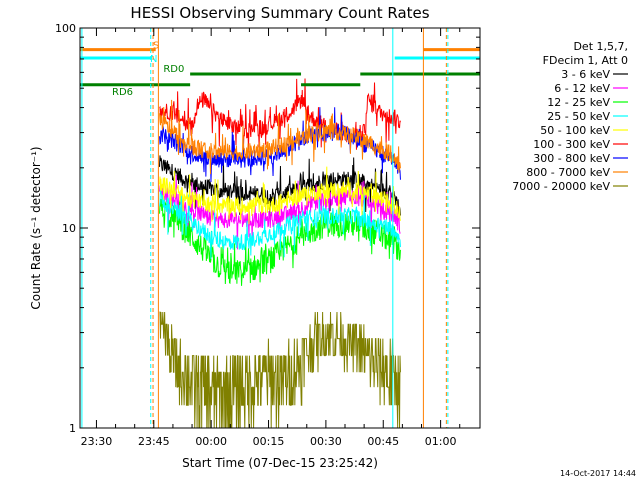 This screenshot has width=640, height=480. What do you see at coordinates (441, 441) in the screenshot?
I see `x-tick-label: 01:00` at bounding box center [441, 441].